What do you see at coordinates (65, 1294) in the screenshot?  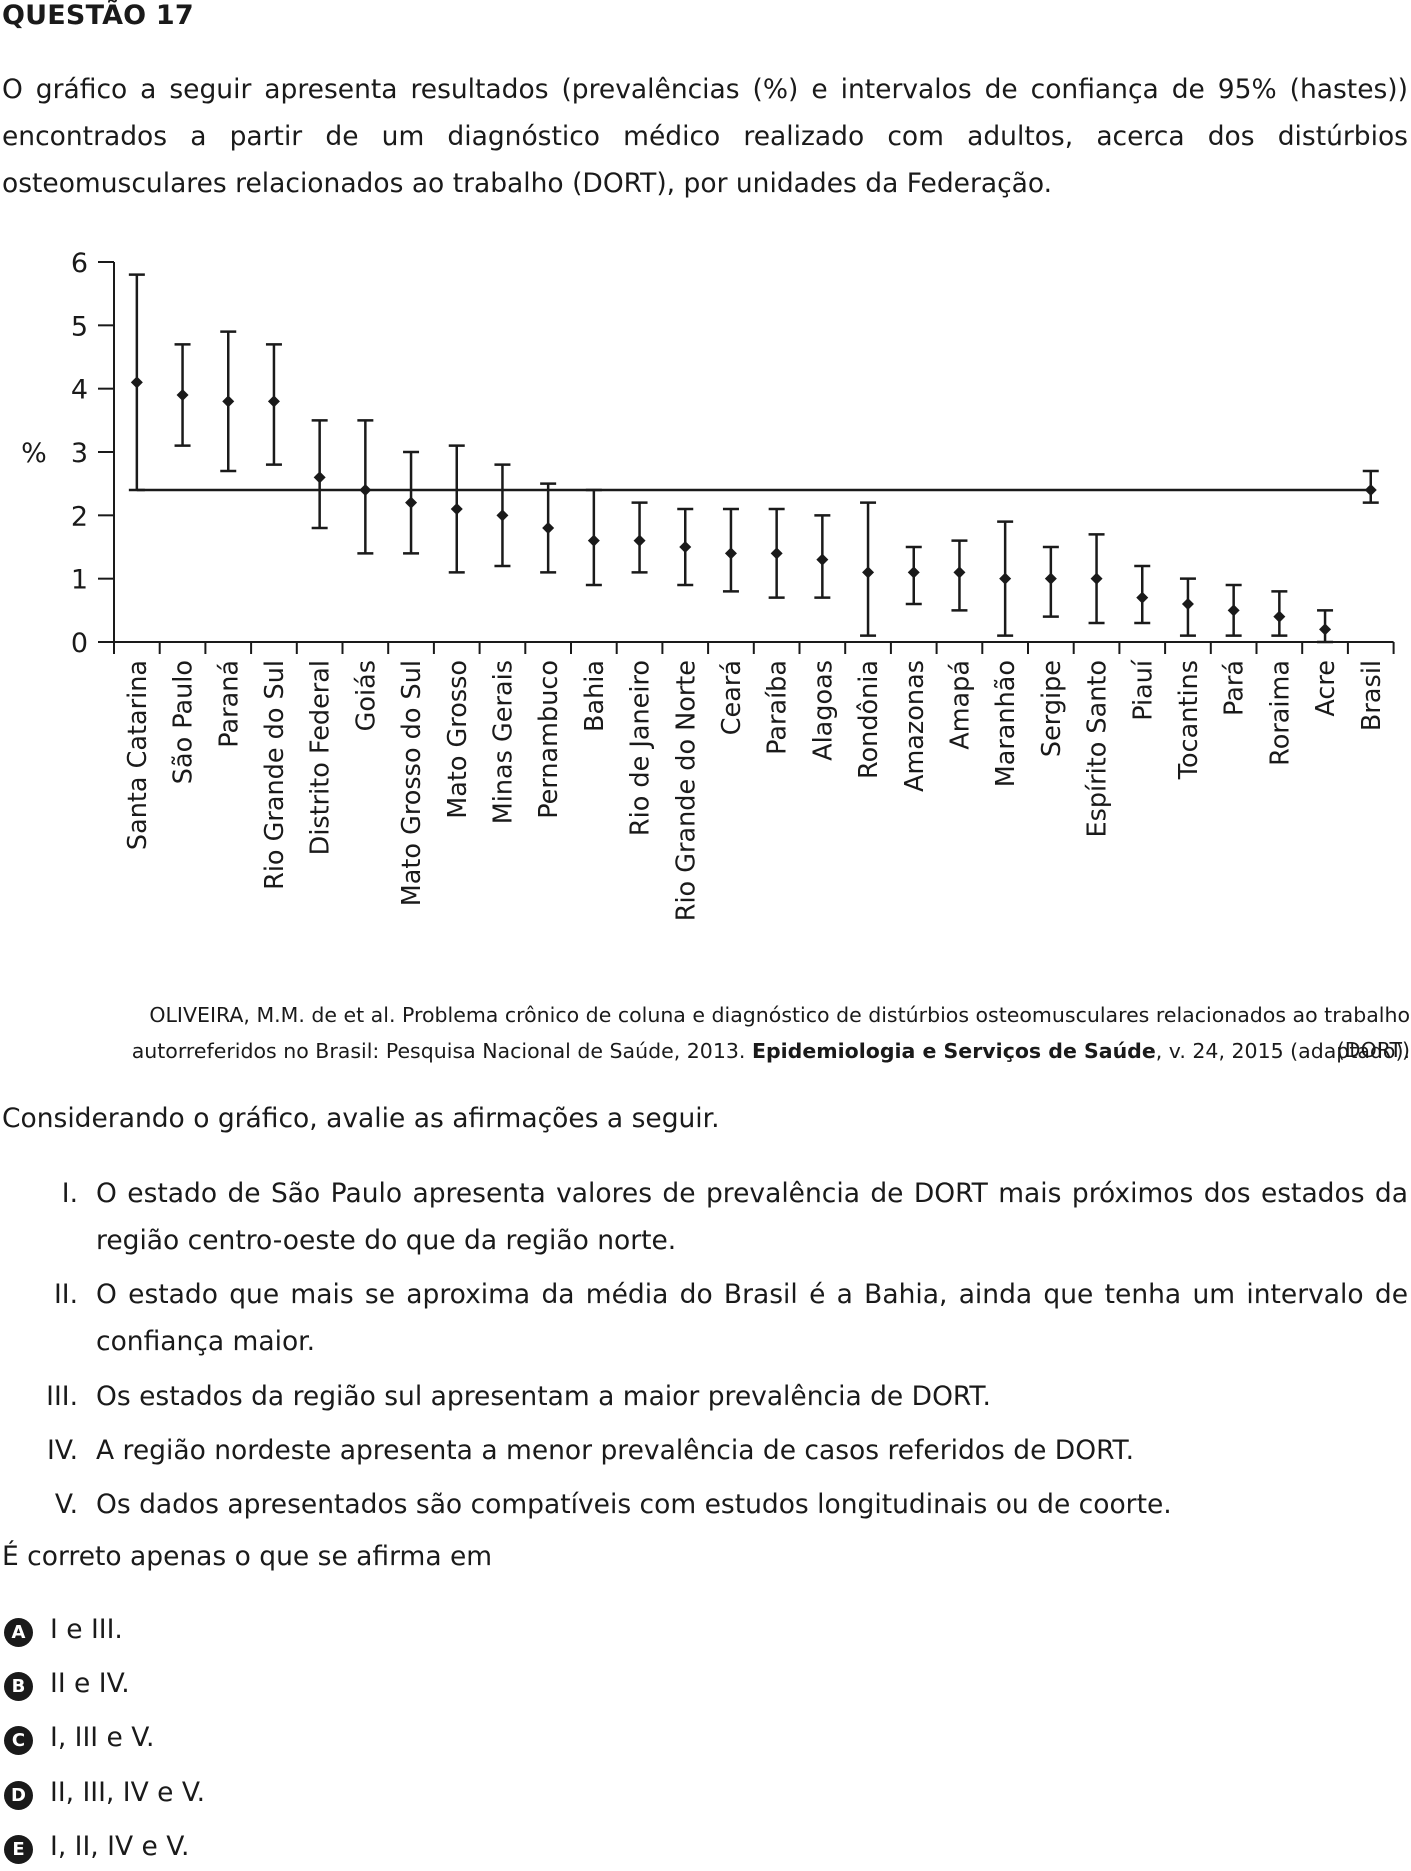 I see `statement-number: II.` at bounding box center [65, 1294].